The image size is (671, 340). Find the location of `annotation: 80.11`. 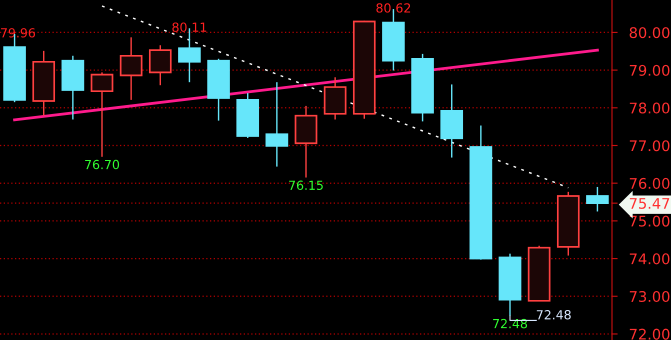

annotation: 80.11 is located at coordinates (189, 27).